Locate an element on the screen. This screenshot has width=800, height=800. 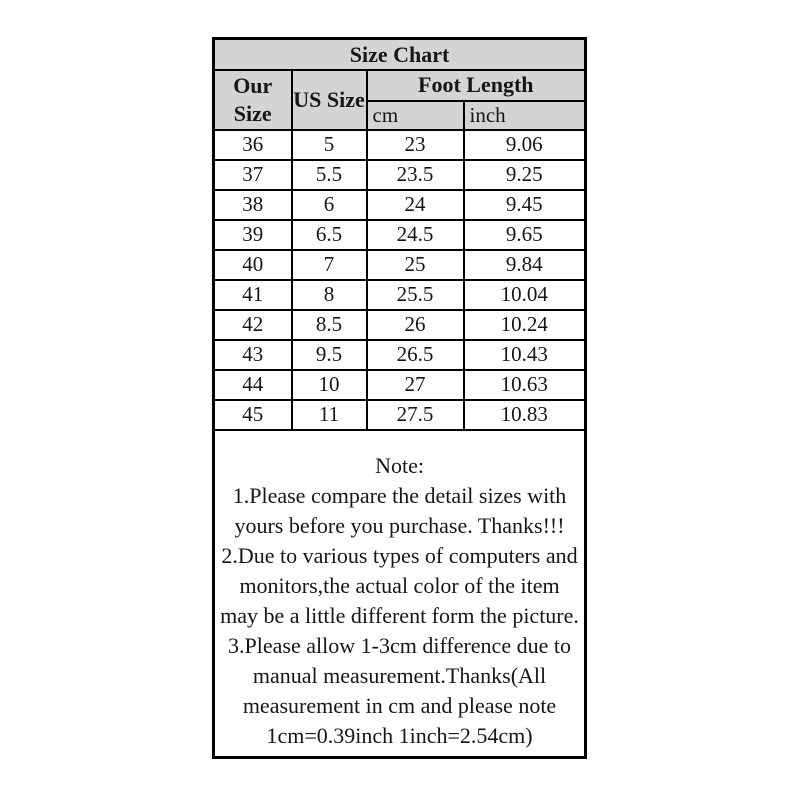
cell-cm: 24.5 is located at coordinates (415, 234).